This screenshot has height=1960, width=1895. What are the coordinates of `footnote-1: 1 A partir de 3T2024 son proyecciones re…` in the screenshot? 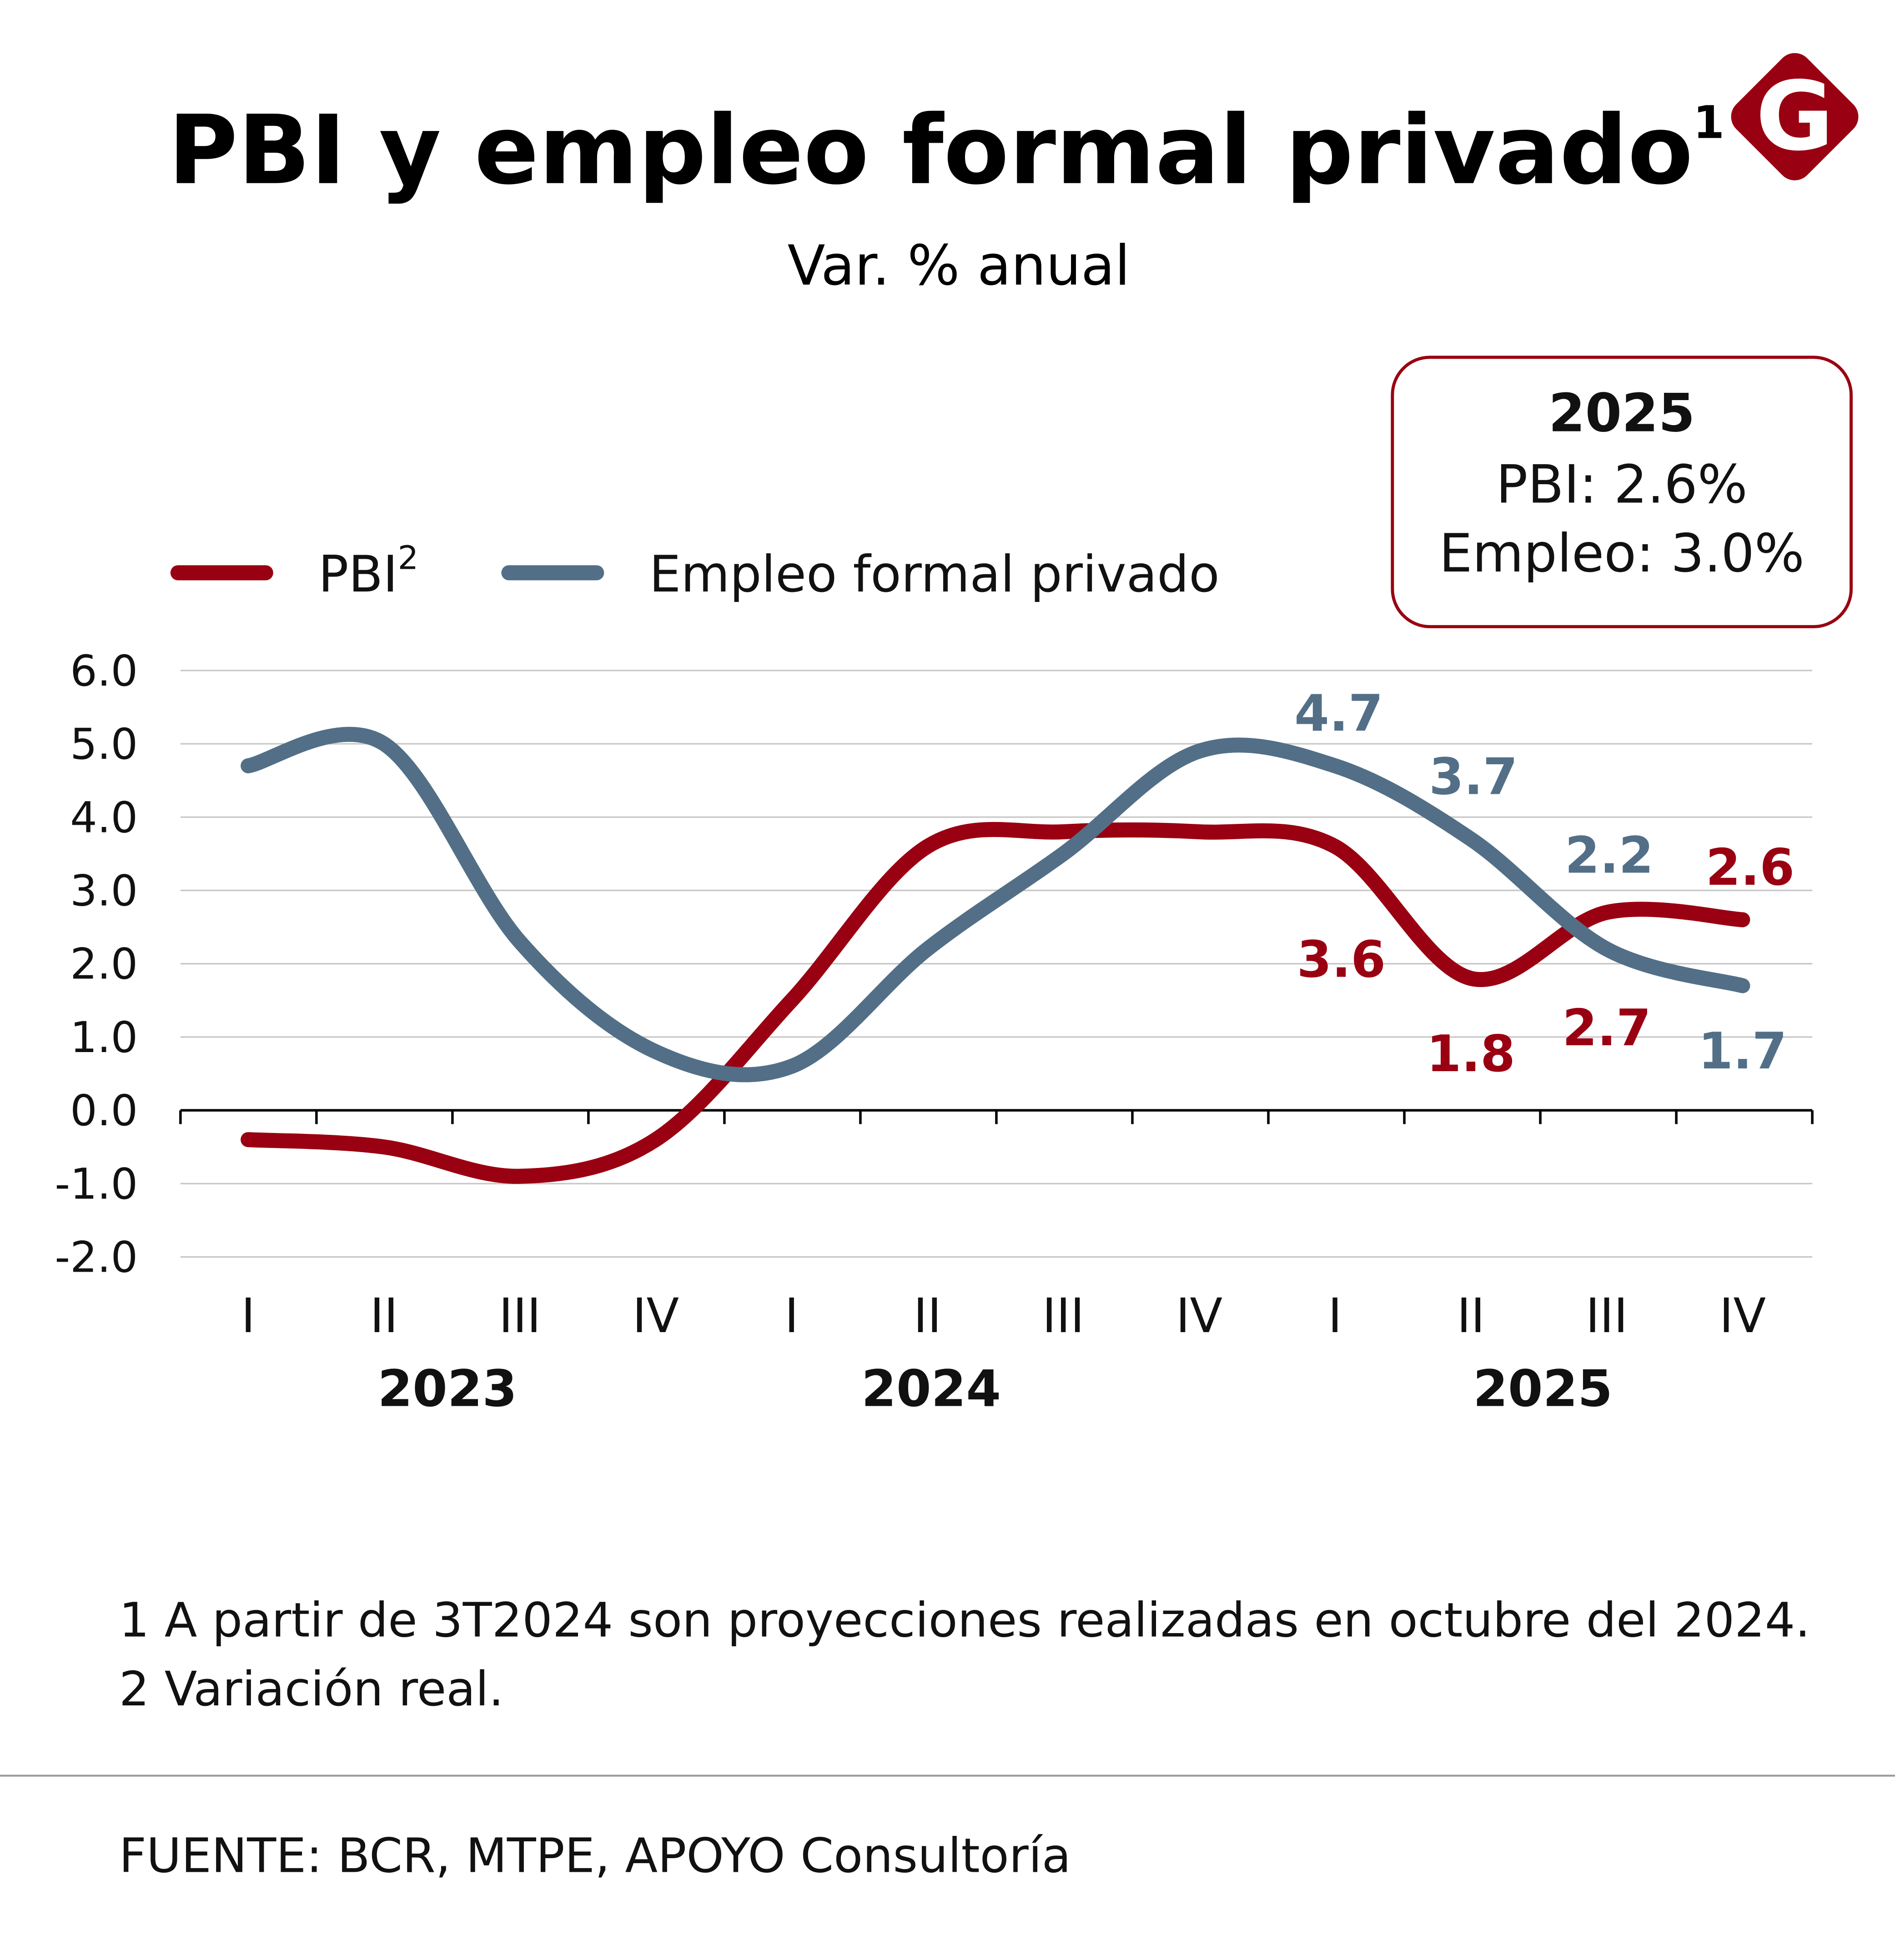 It's located at (964, 1620).